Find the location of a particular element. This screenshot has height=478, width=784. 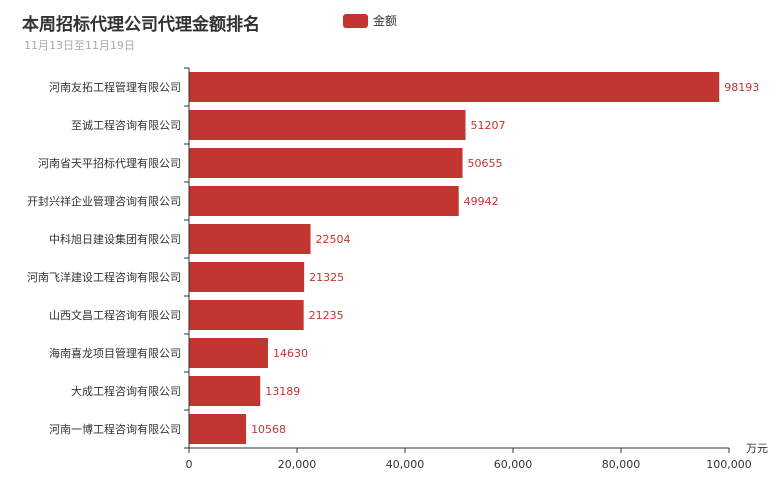

x-tick-label: 0 is located at coordinates (189, 464).